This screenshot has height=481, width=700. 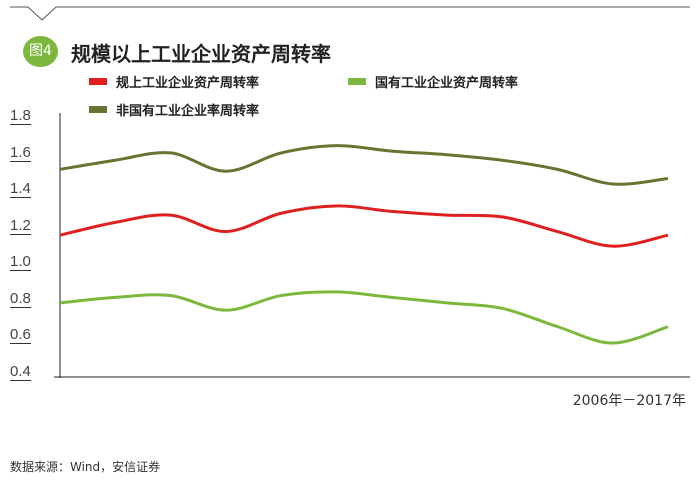 I want to click on legend-swatch-red, so click(x=98, y=81).